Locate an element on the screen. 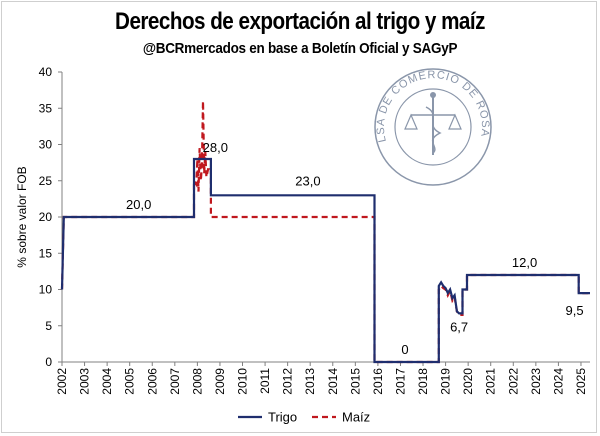 This screenshot has width=600, height=436. x-tick-label: 2017 is located at coordinates (400, 381).